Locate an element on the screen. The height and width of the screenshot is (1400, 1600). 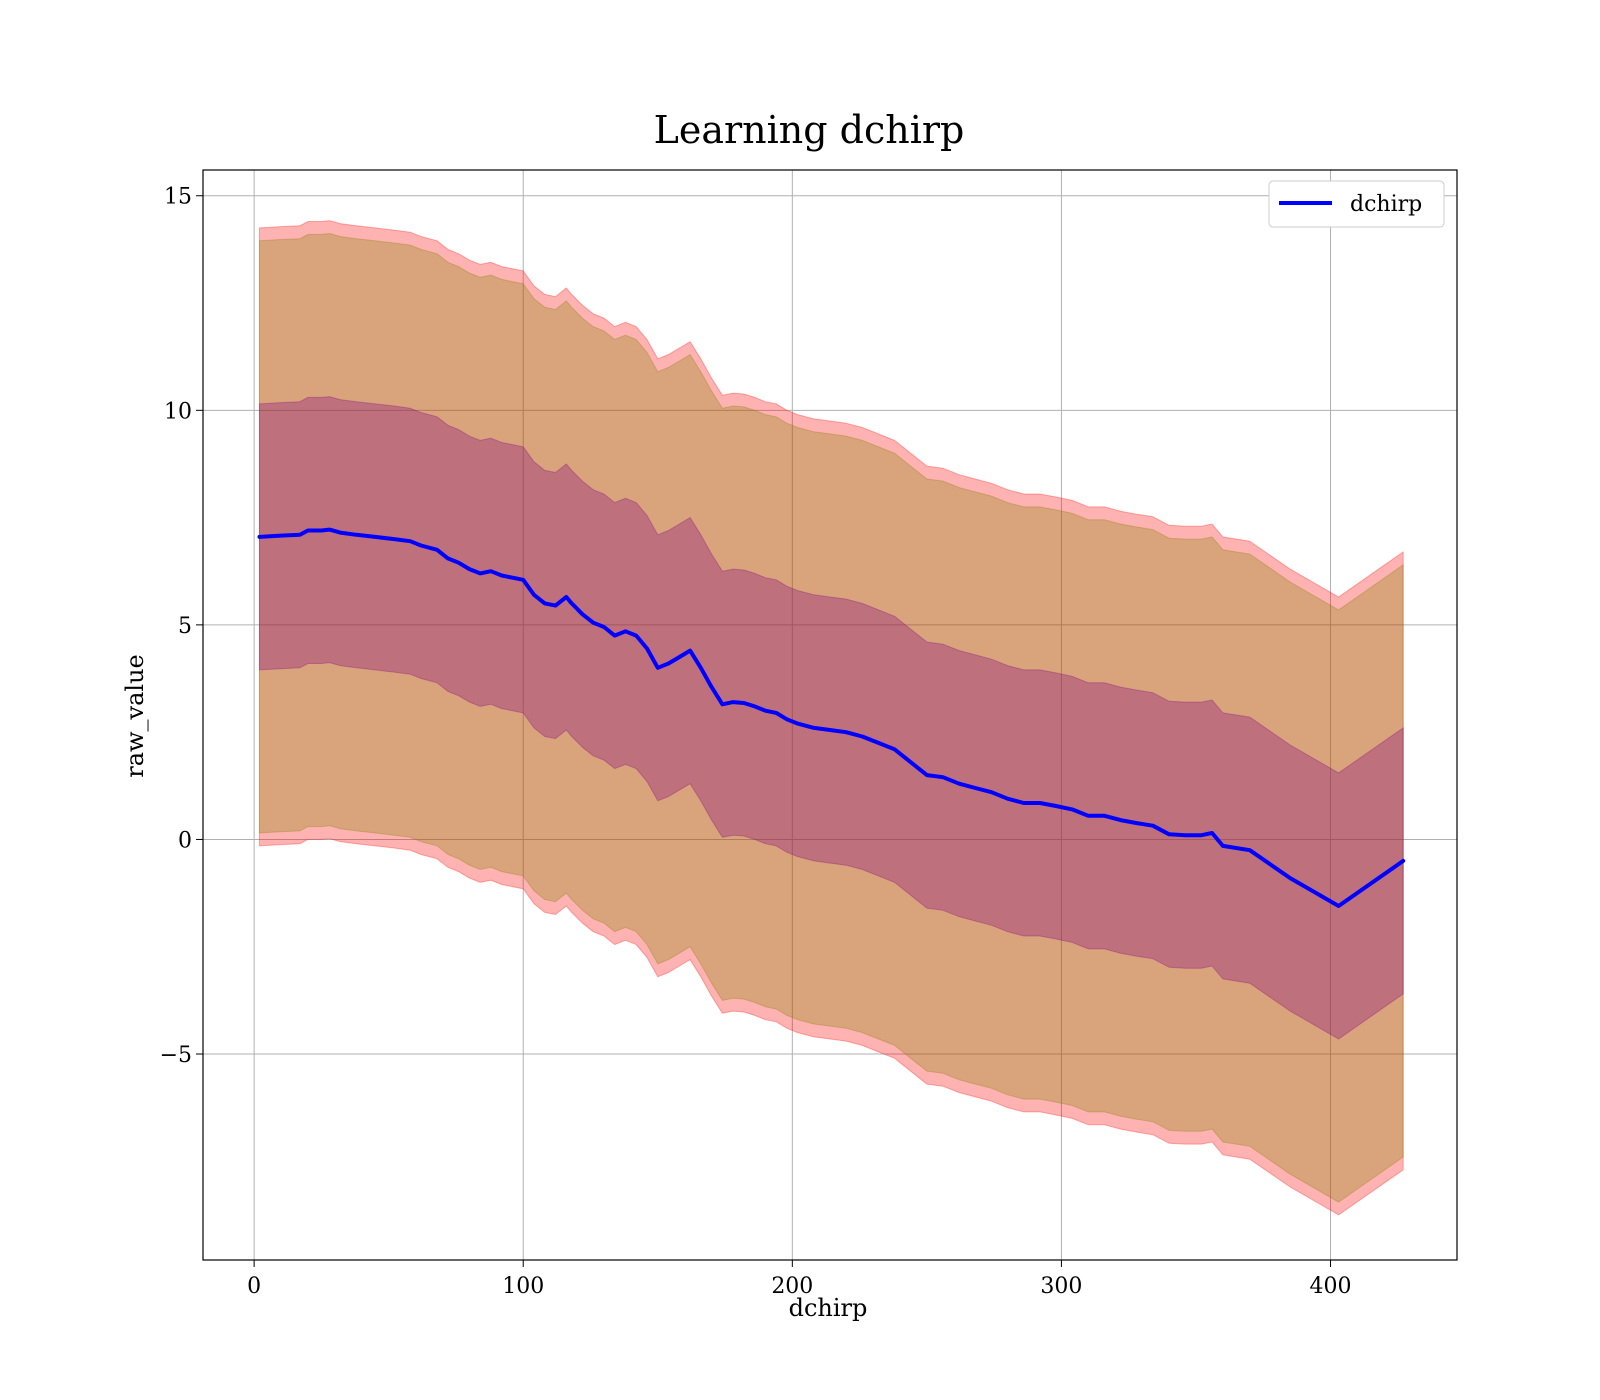
y-tick-label: 0 is located at coordinates (185, 840).